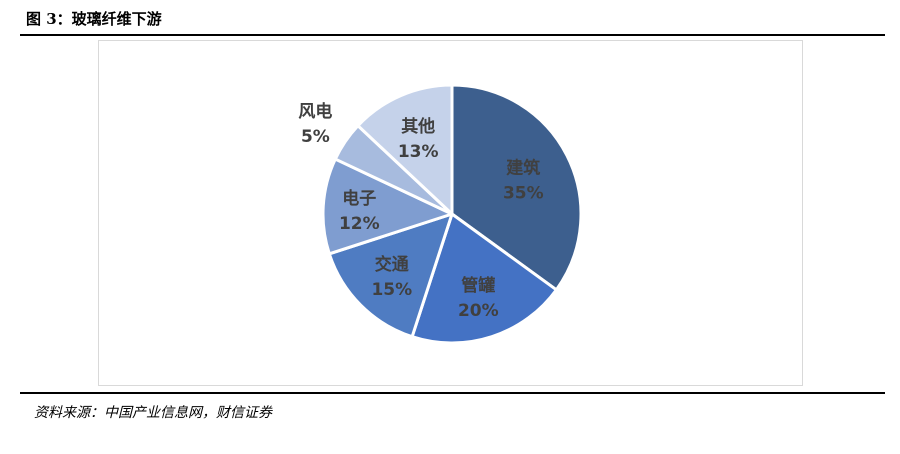 The image size is (900, 454). I want to click on slice-category-label: 管罐, so click(478, 285).